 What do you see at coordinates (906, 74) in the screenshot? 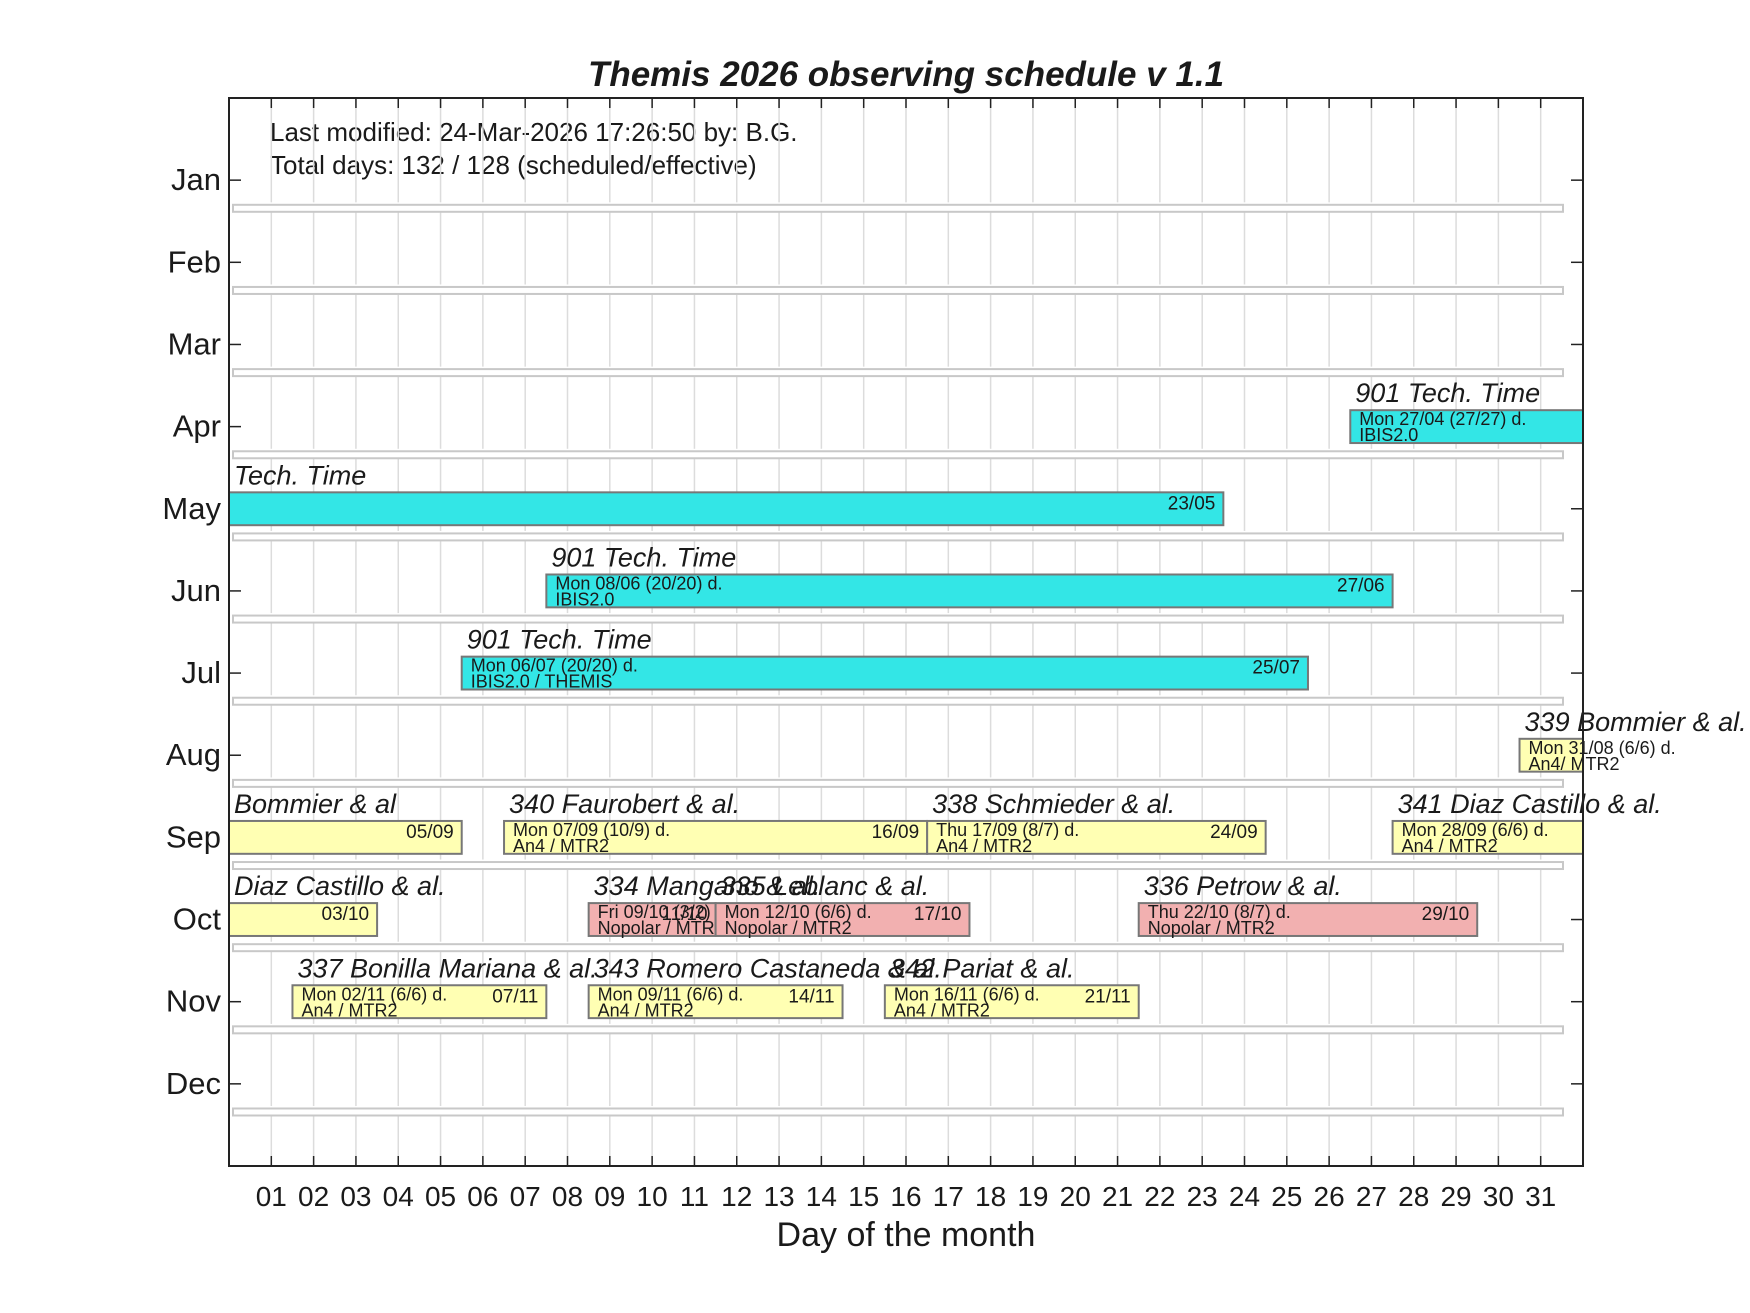
I see `chart-title: Themis 2026 observing schedule v 1.1` at bounding box center [906, 74].